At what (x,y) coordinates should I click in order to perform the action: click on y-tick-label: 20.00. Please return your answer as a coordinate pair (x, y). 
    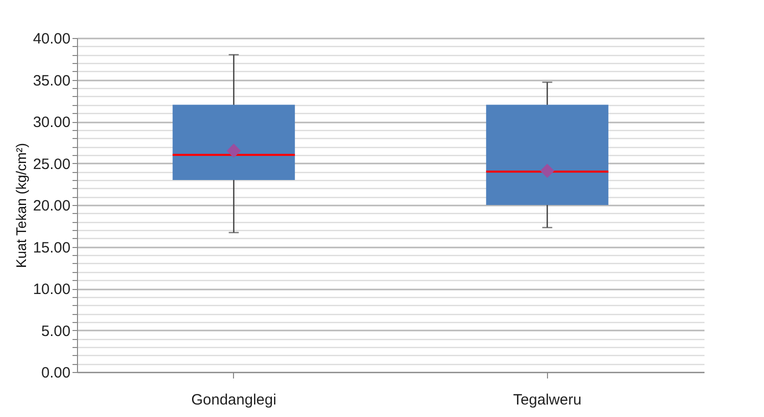
    Looking at the image, I should click on (51, 206).